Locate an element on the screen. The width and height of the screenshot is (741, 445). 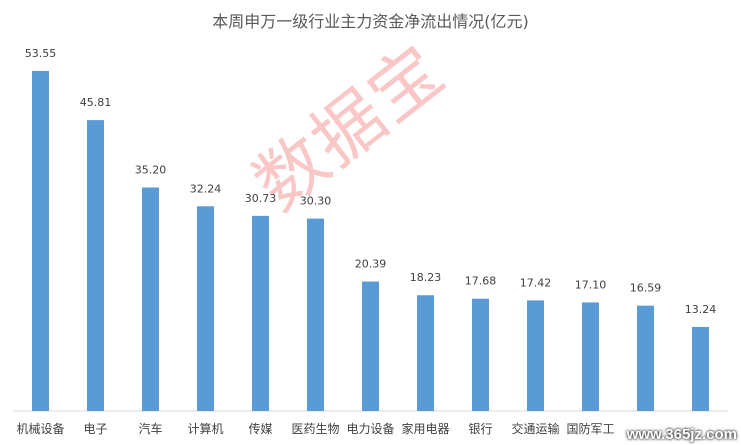
category-label: 医药生物 is located at coordinates (315, 429).